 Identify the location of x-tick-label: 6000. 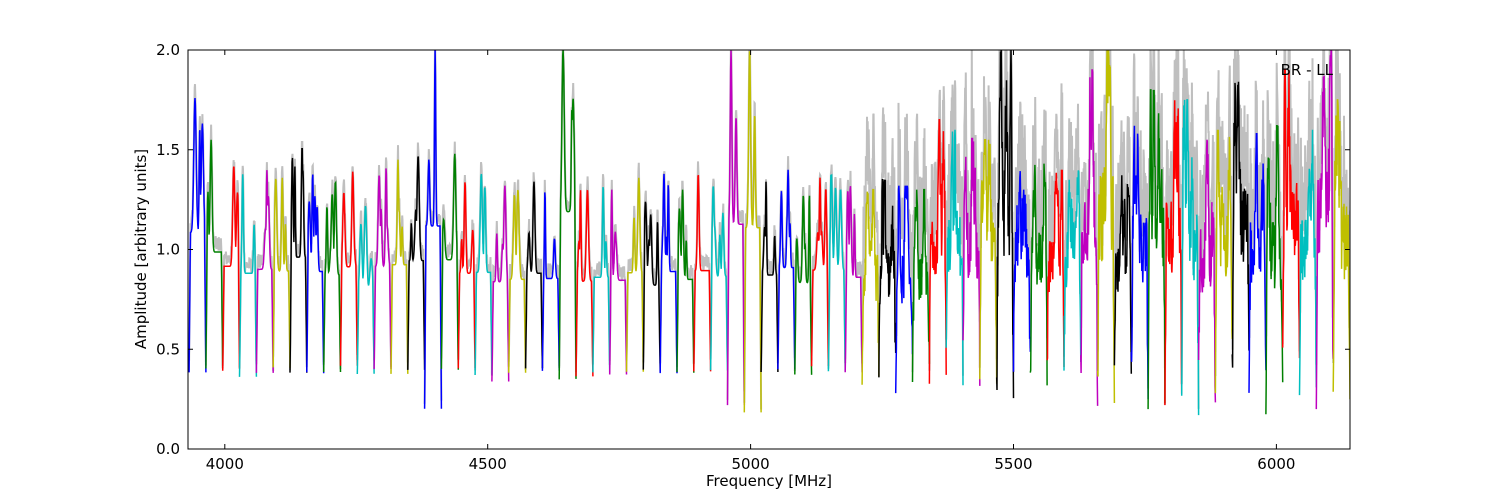
(1276, 464).